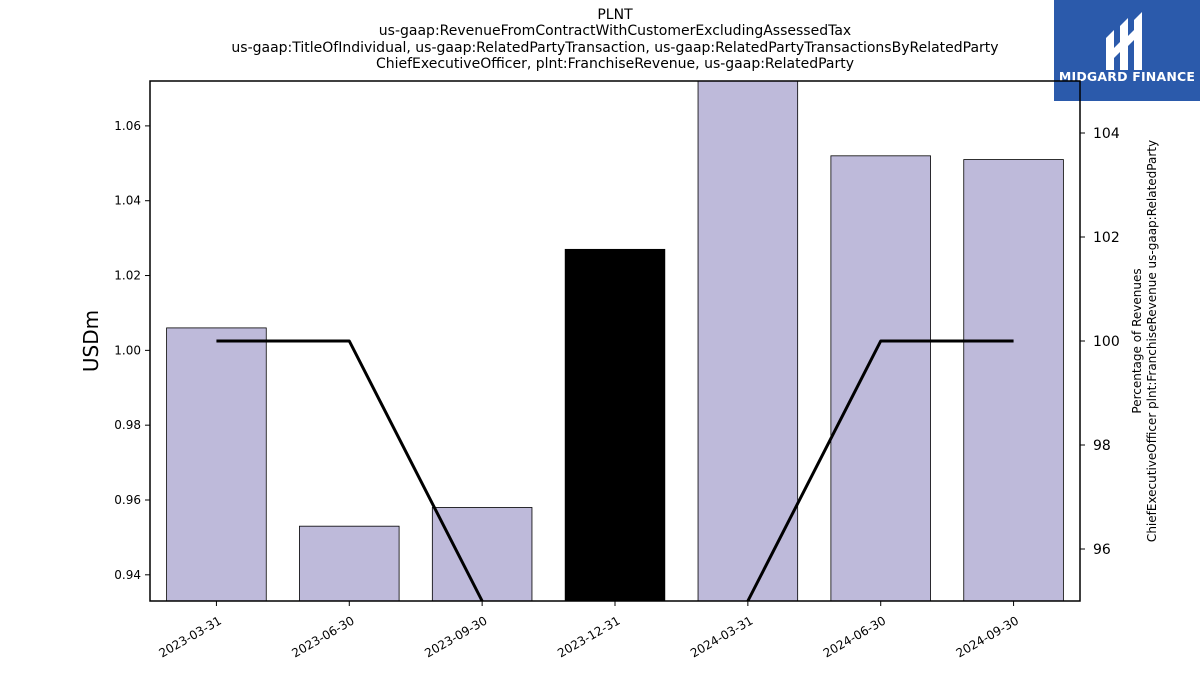 This screenshot has width=1200, height=675. What do you see at coordinates (1102, 446) in the screenshot?
I see `y2-tick-label: 98` at bounding box center [1102, 446].